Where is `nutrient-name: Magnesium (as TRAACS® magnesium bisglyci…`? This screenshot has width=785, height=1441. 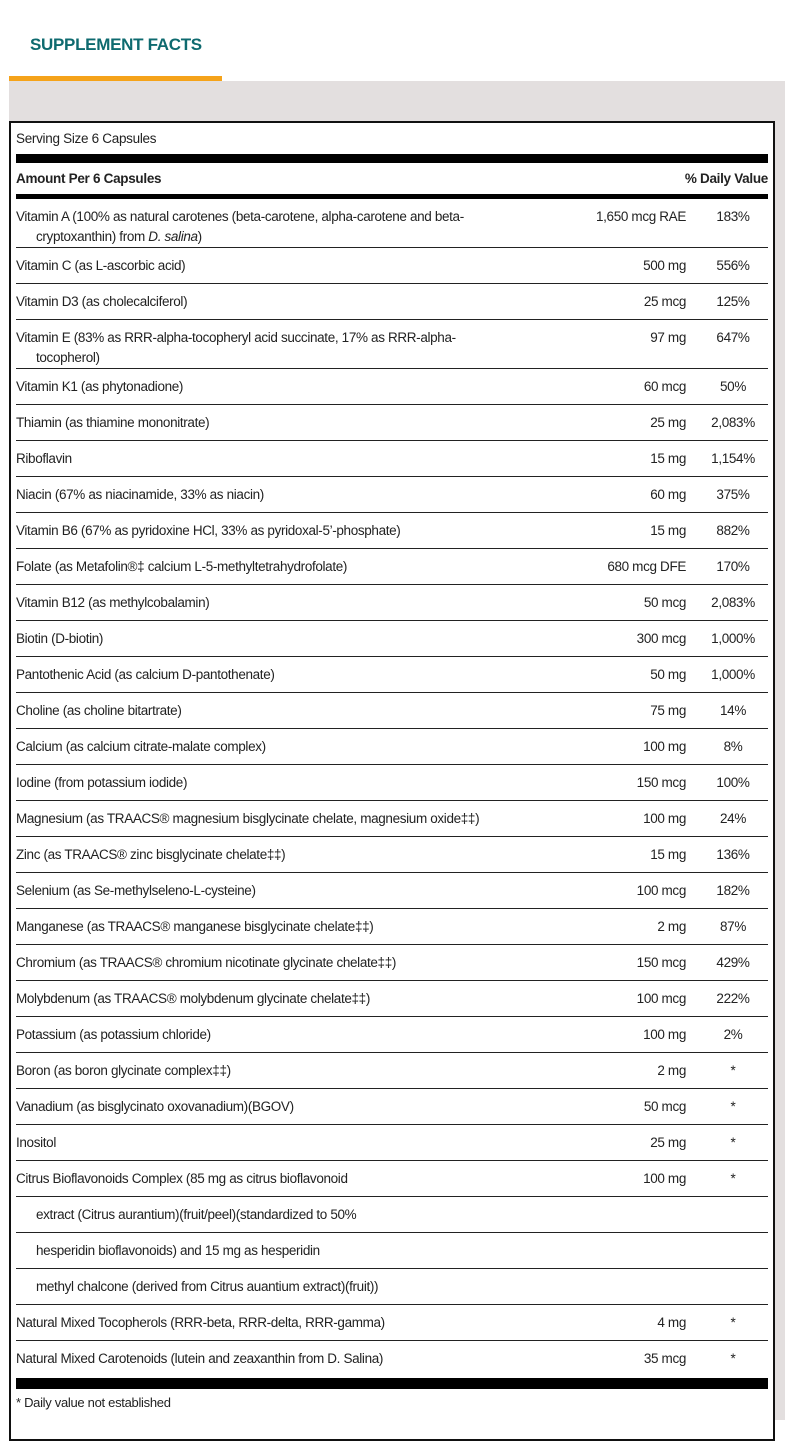 nutrient-name: Magnesium (as TRAACS® magnesium bisglyci… is located at coordinates (266, 815).